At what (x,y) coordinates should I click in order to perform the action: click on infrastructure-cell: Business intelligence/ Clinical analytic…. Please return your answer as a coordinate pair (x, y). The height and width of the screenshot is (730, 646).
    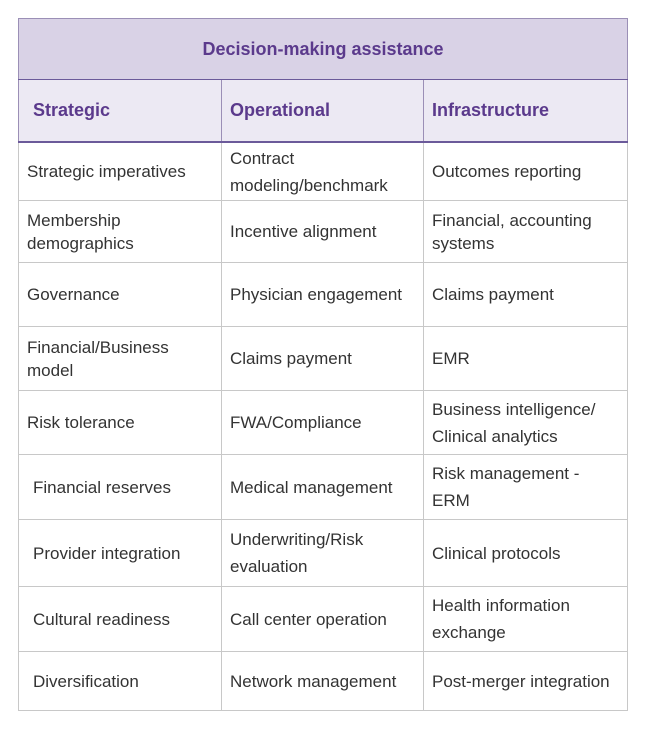
    Looking at the image, I should click on (525, 422).